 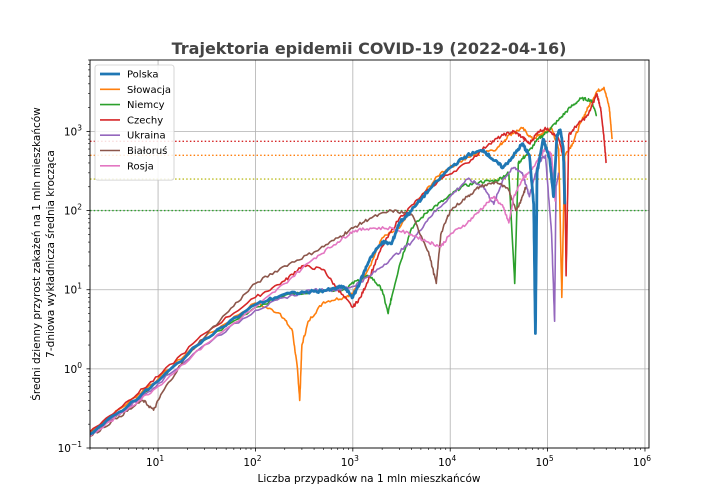 What do you see at coordinates (145, 120) in the screenshot?
I see `legend-label: Czechy` at bounding box center [145, 120].